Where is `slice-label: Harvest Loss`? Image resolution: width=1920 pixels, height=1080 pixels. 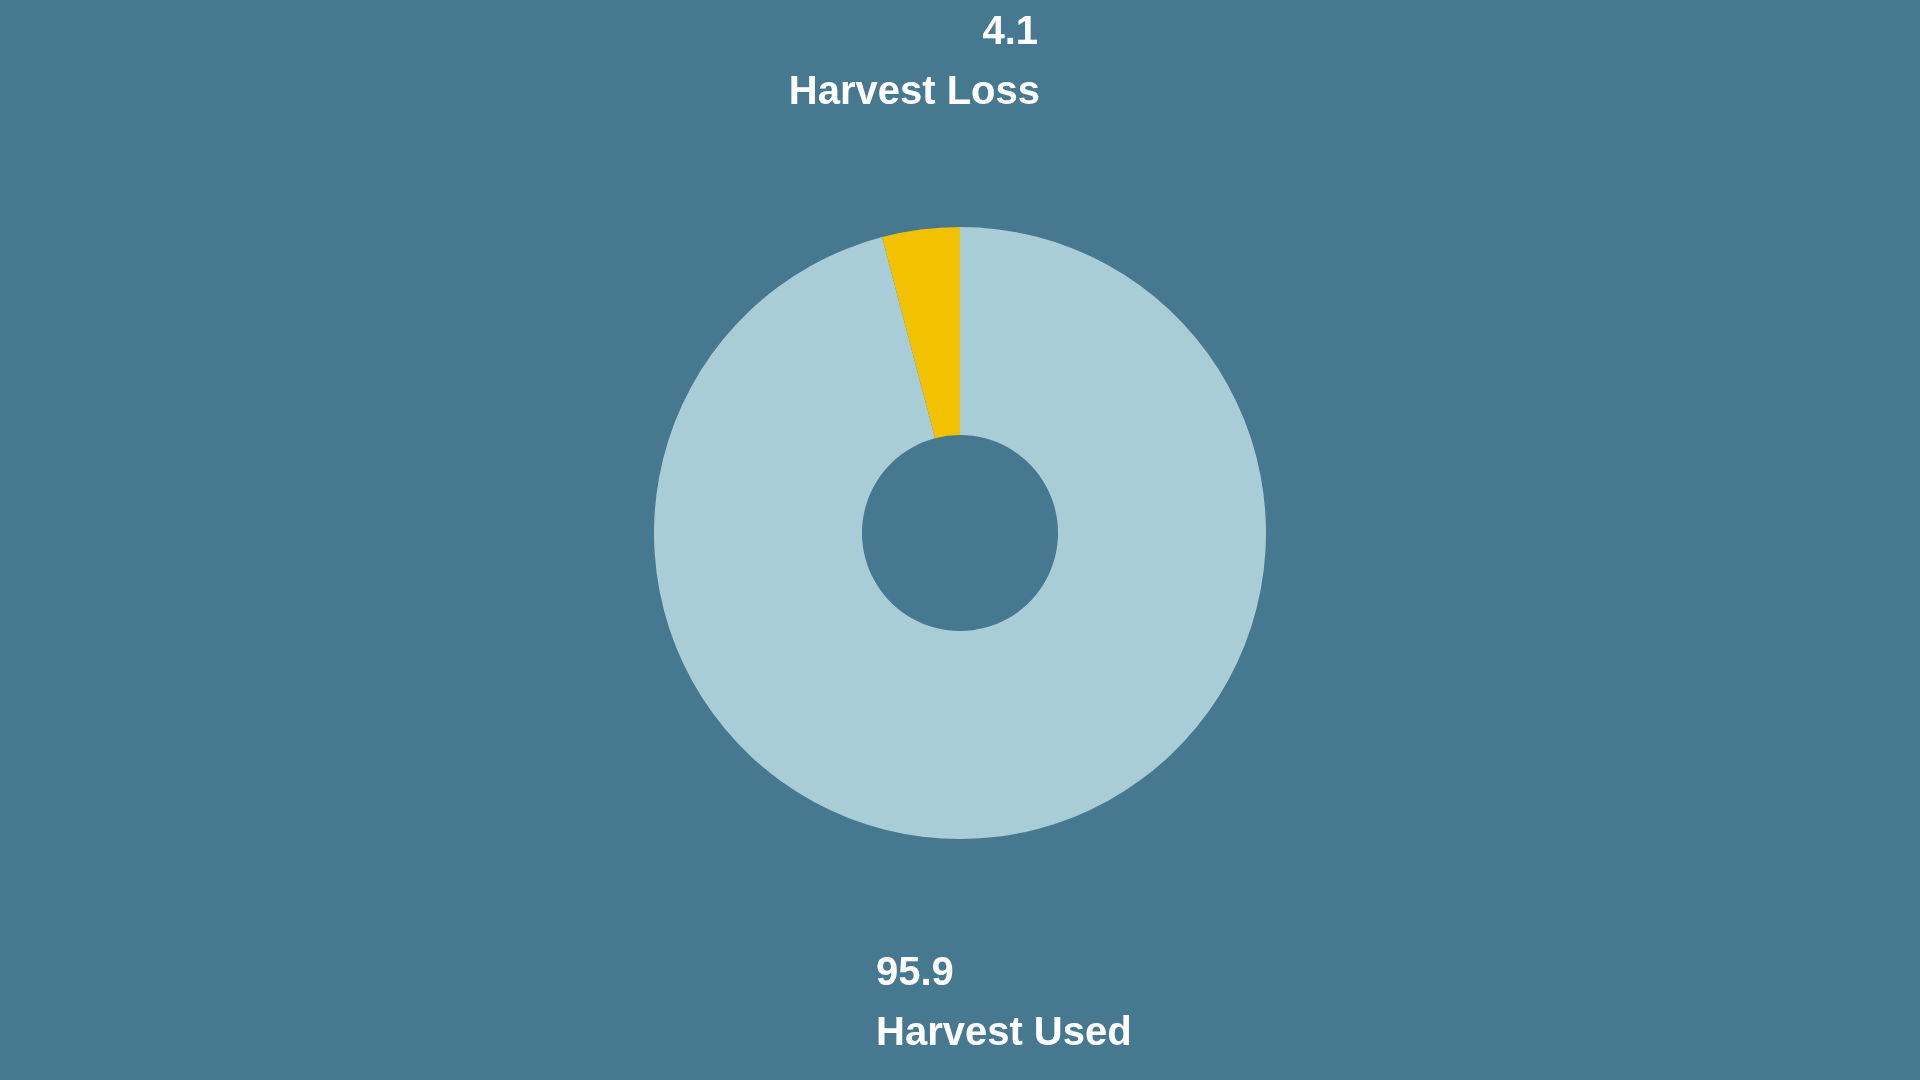 slice-label: Harvest Loss is located at coordinates (914, 90).